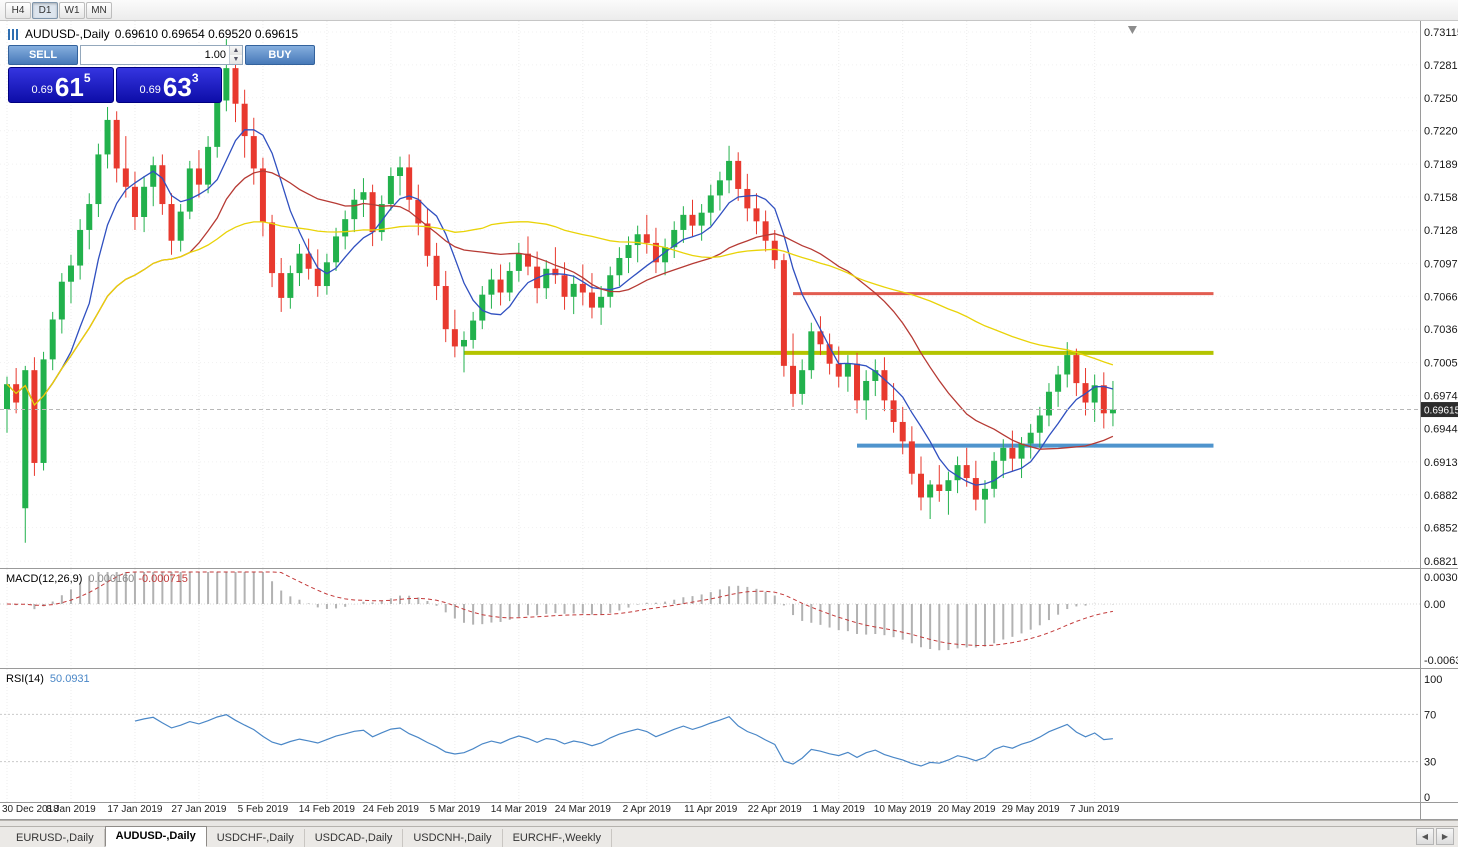 This screenshot has height=847, width=1458. What do you see at coordinates (55, 838) in the screenshot?
I see `chart-tab-eurusd-daily: EURUSD-,Daily` at bounding box center [55, 838].